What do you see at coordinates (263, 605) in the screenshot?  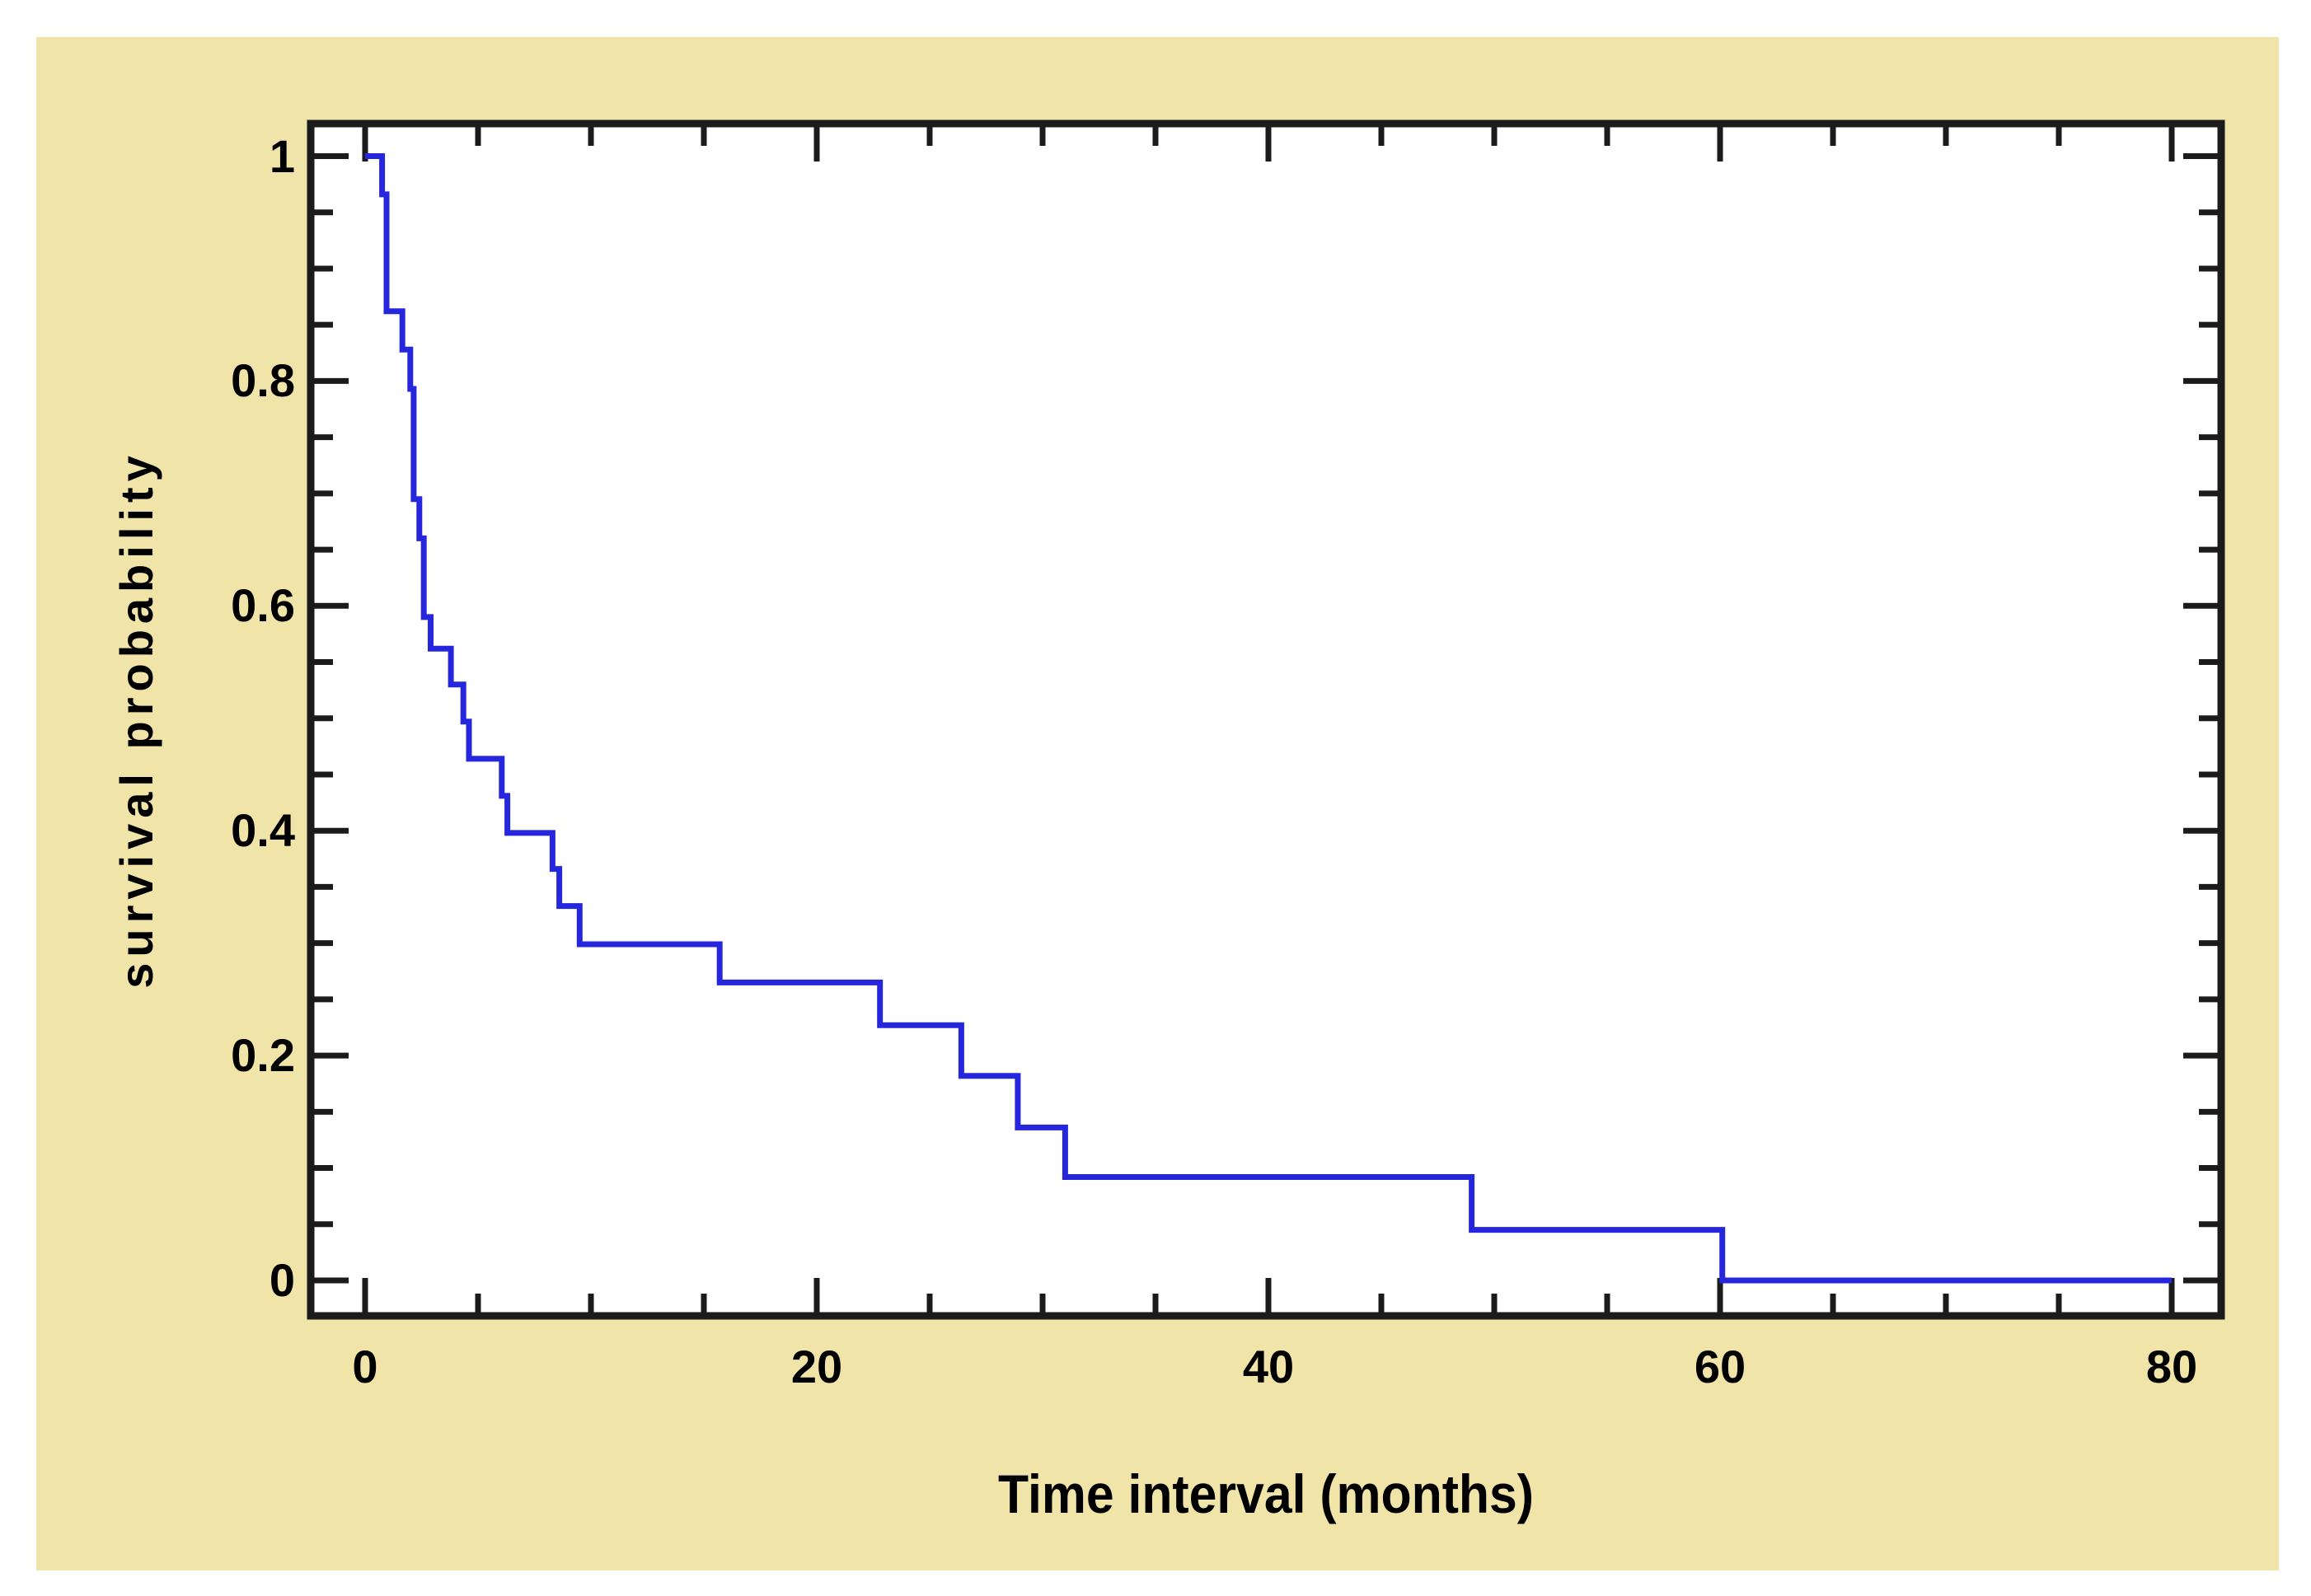 I see `y-tick-label: 0.6` at bounding box center [263, 605].